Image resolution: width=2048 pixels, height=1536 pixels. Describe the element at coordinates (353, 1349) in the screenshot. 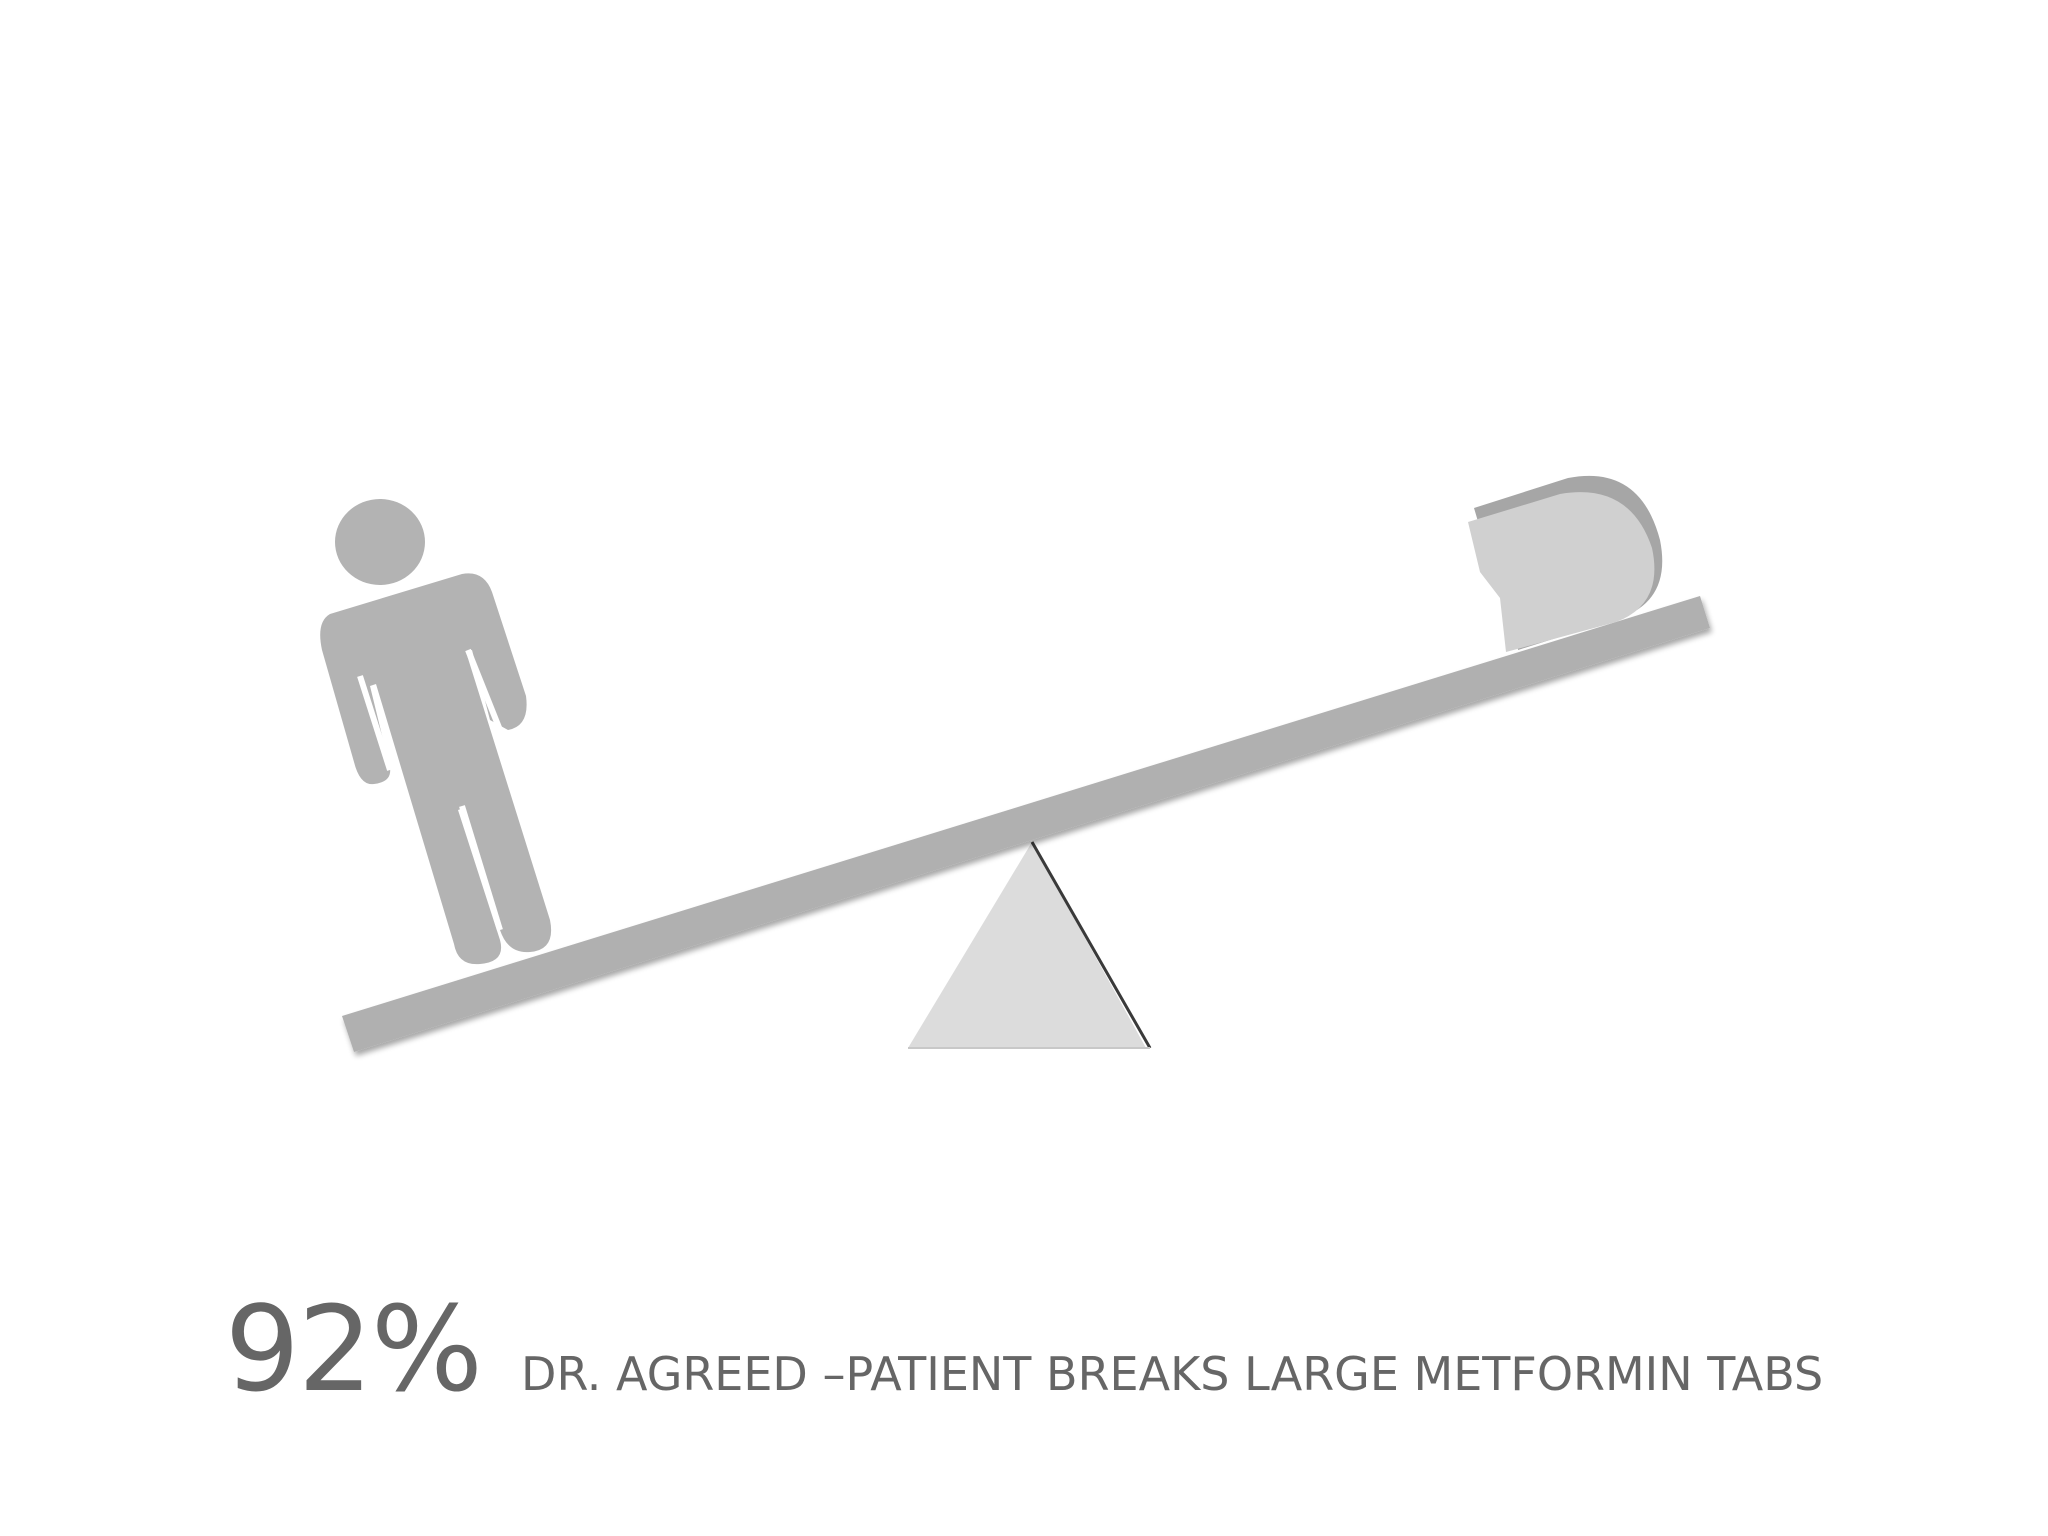

I see `percent-stat: 92%` at that location.